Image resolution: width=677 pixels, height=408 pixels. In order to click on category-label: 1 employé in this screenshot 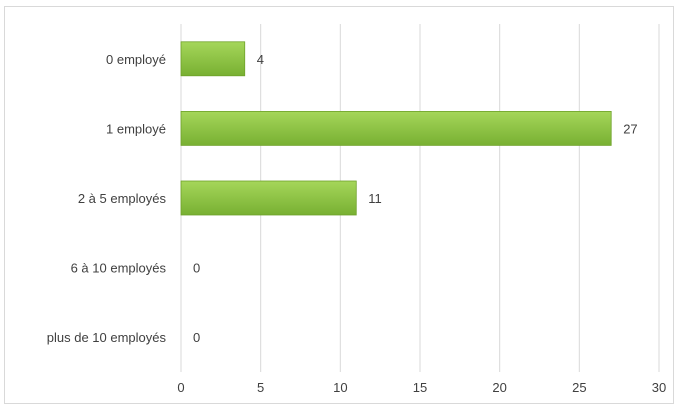, I will do `click(136, 128)`.